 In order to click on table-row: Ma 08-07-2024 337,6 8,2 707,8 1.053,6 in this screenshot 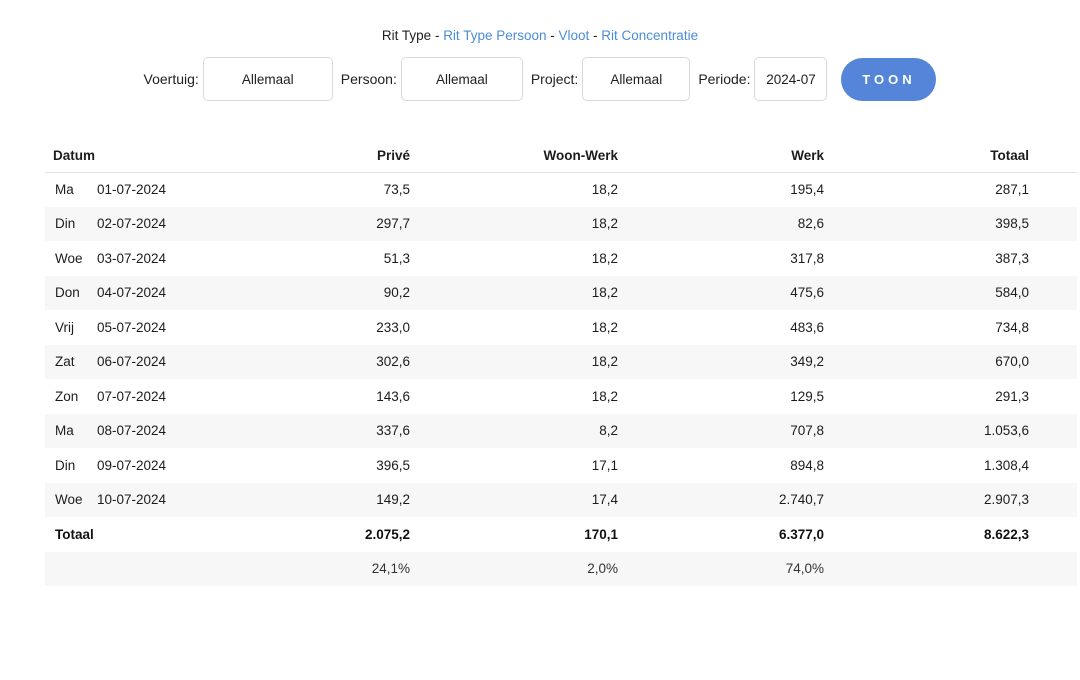, I will do `click(561, 430)`.